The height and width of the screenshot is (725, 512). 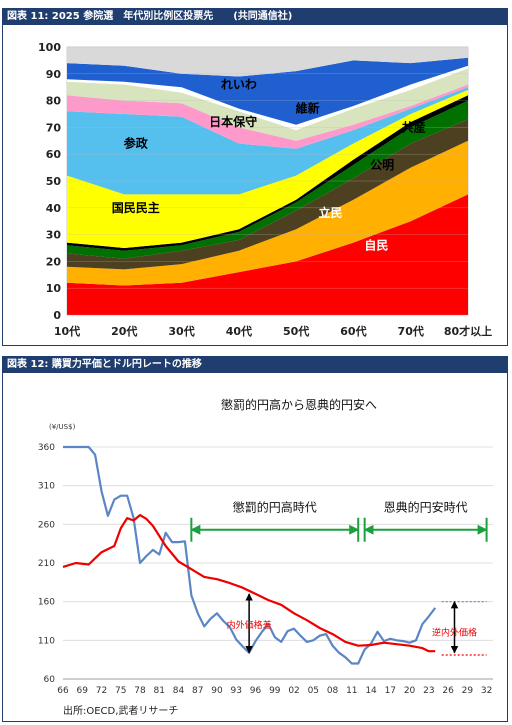 I want to click on x-tick-label-1: 20代, so click(x=124, y=331).